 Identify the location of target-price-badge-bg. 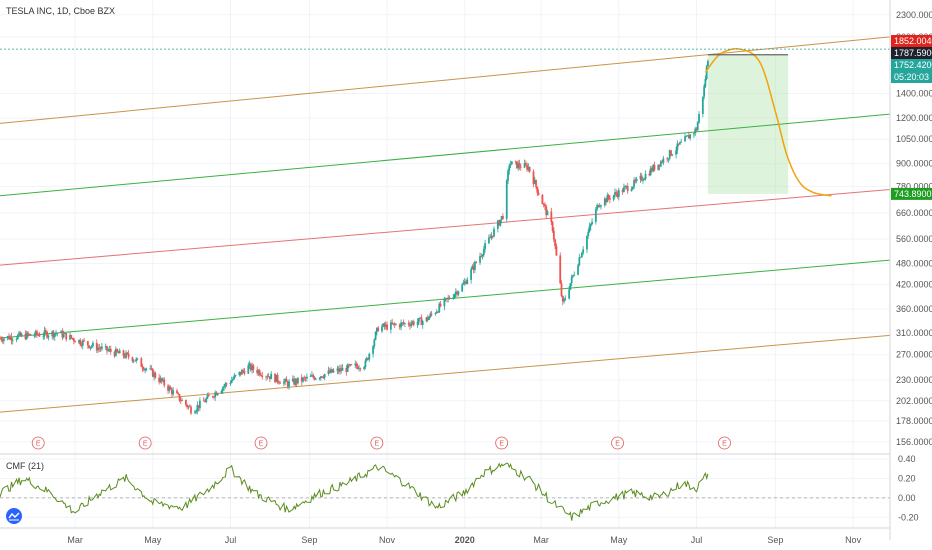
(911, 193).